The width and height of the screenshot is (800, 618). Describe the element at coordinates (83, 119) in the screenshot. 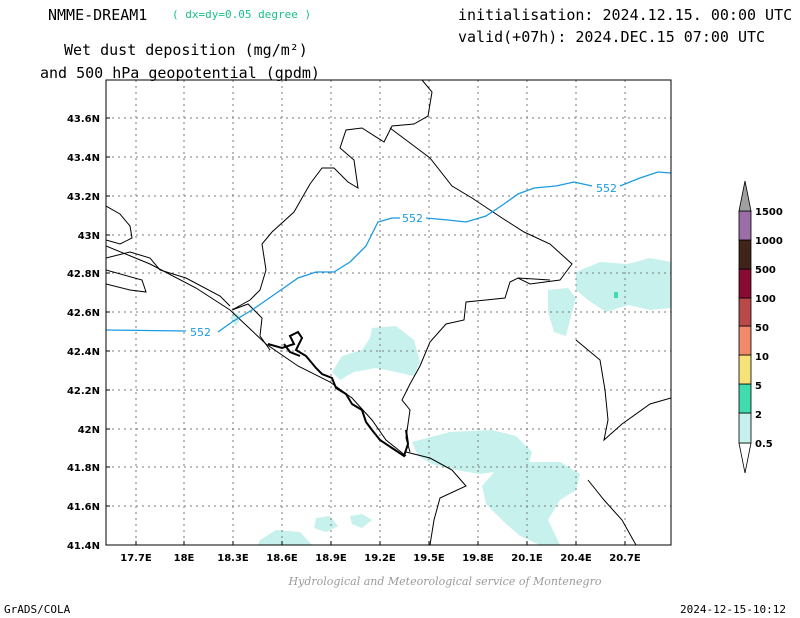

I see `lat-label: 43.6N` at that location.